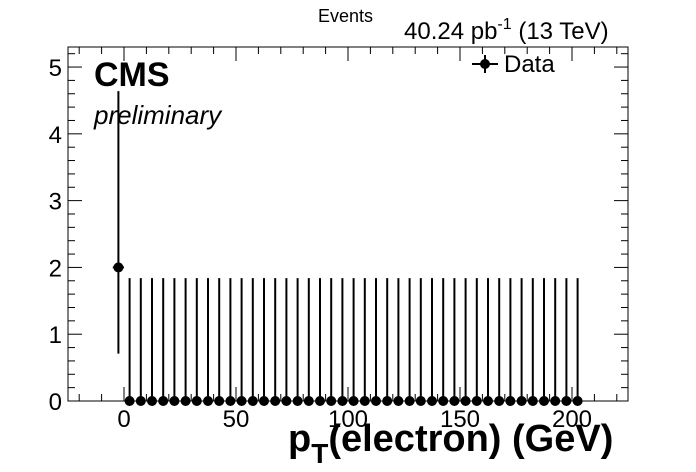 The image size is (696, 472). I want to click on x-axis-label-sub: T, so click(319, 453).